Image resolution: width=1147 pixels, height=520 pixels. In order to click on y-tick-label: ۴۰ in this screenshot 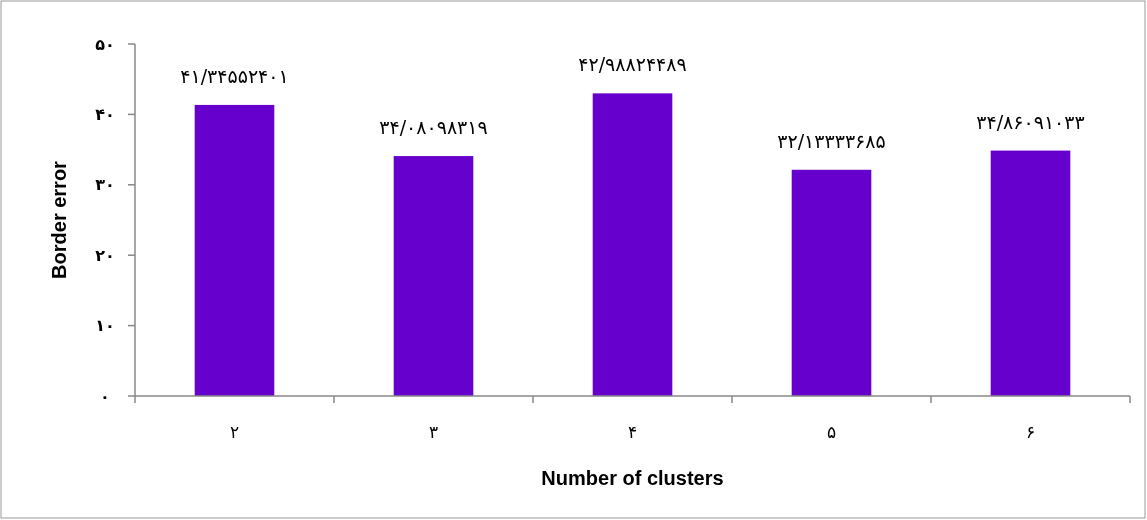, I will do `click(105, 114)`.